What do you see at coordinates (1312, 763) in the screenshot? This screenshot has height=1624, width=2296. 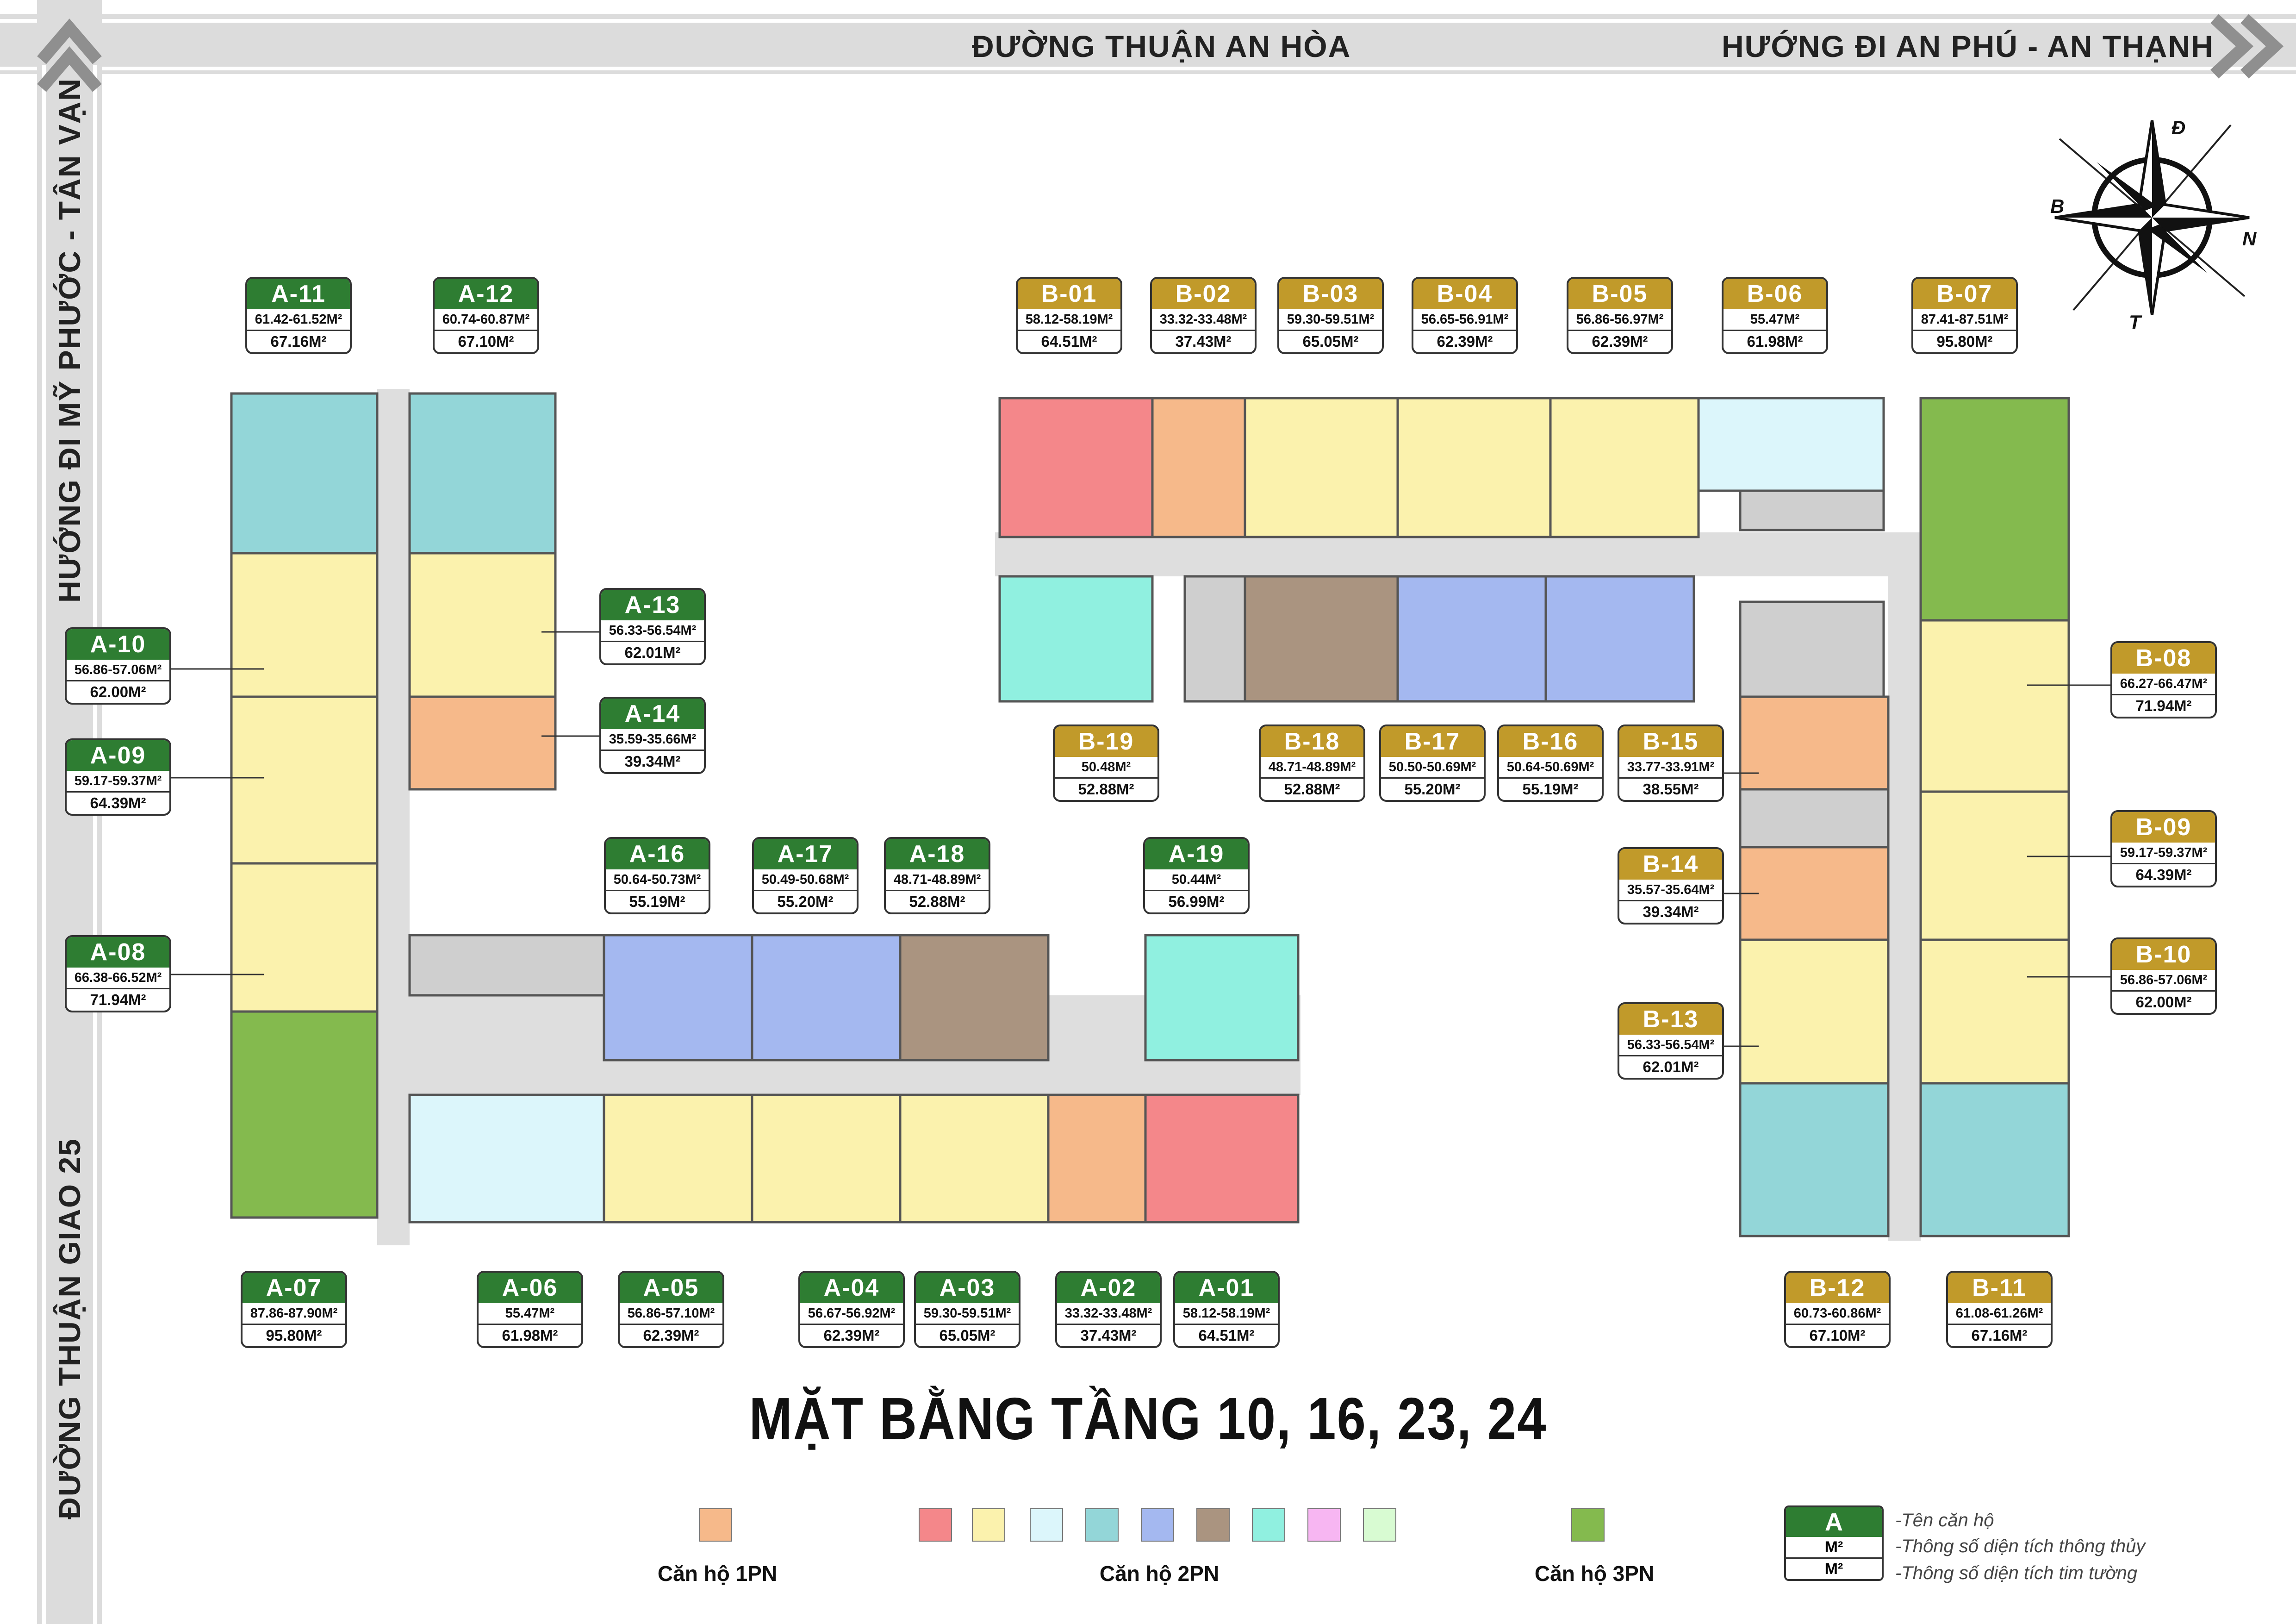 I see `unit-label-b-18: B-18 48.71-48.89M² 52.88M²` at bounding box center [1312, 763].